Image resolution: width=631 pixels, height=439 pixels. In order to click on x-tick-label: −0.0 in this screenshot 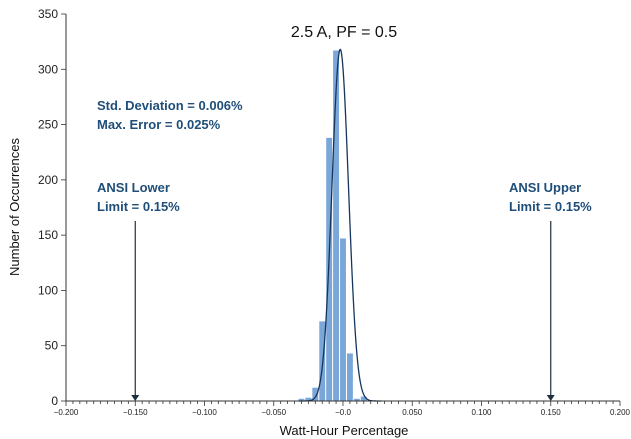, I will do `click(343, 412)`.